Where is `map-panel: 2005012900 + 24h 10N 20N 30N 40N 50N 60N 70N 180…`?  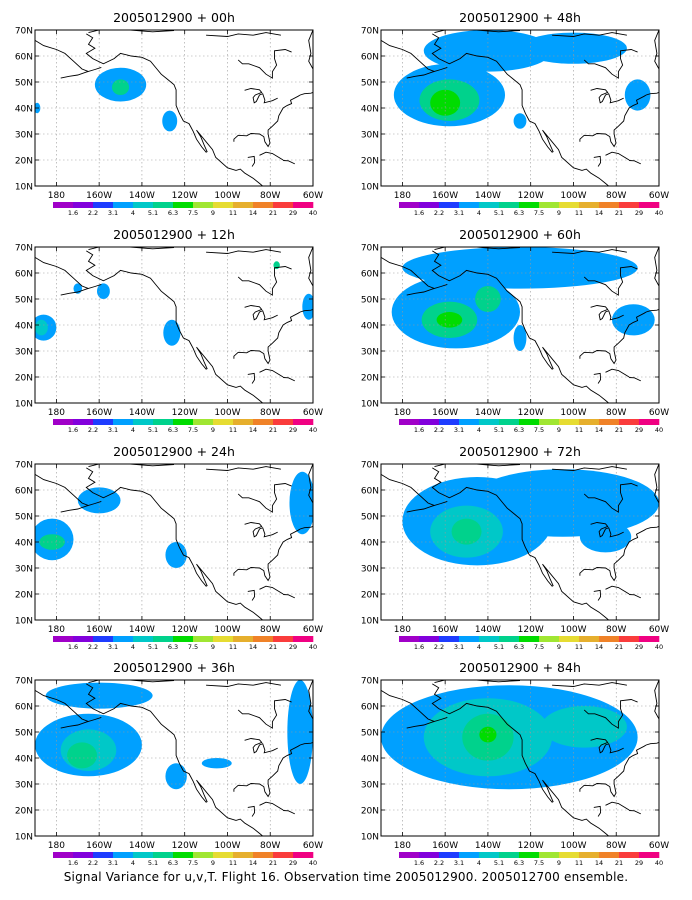 map-panel: 2005012900 + 24h 10N 20N 30N 40N 50N 60N 70N 180… is located at coordinates (169, 547).